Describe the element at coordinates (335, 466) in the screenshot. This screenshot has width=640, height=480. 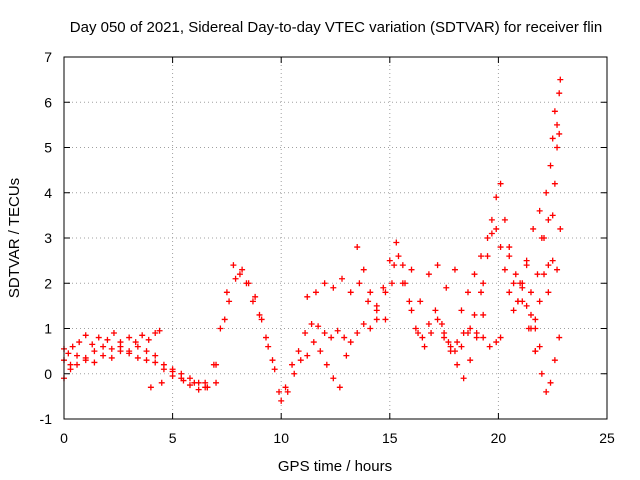
I see `x-axis-label: GPS time / hours` at that location.